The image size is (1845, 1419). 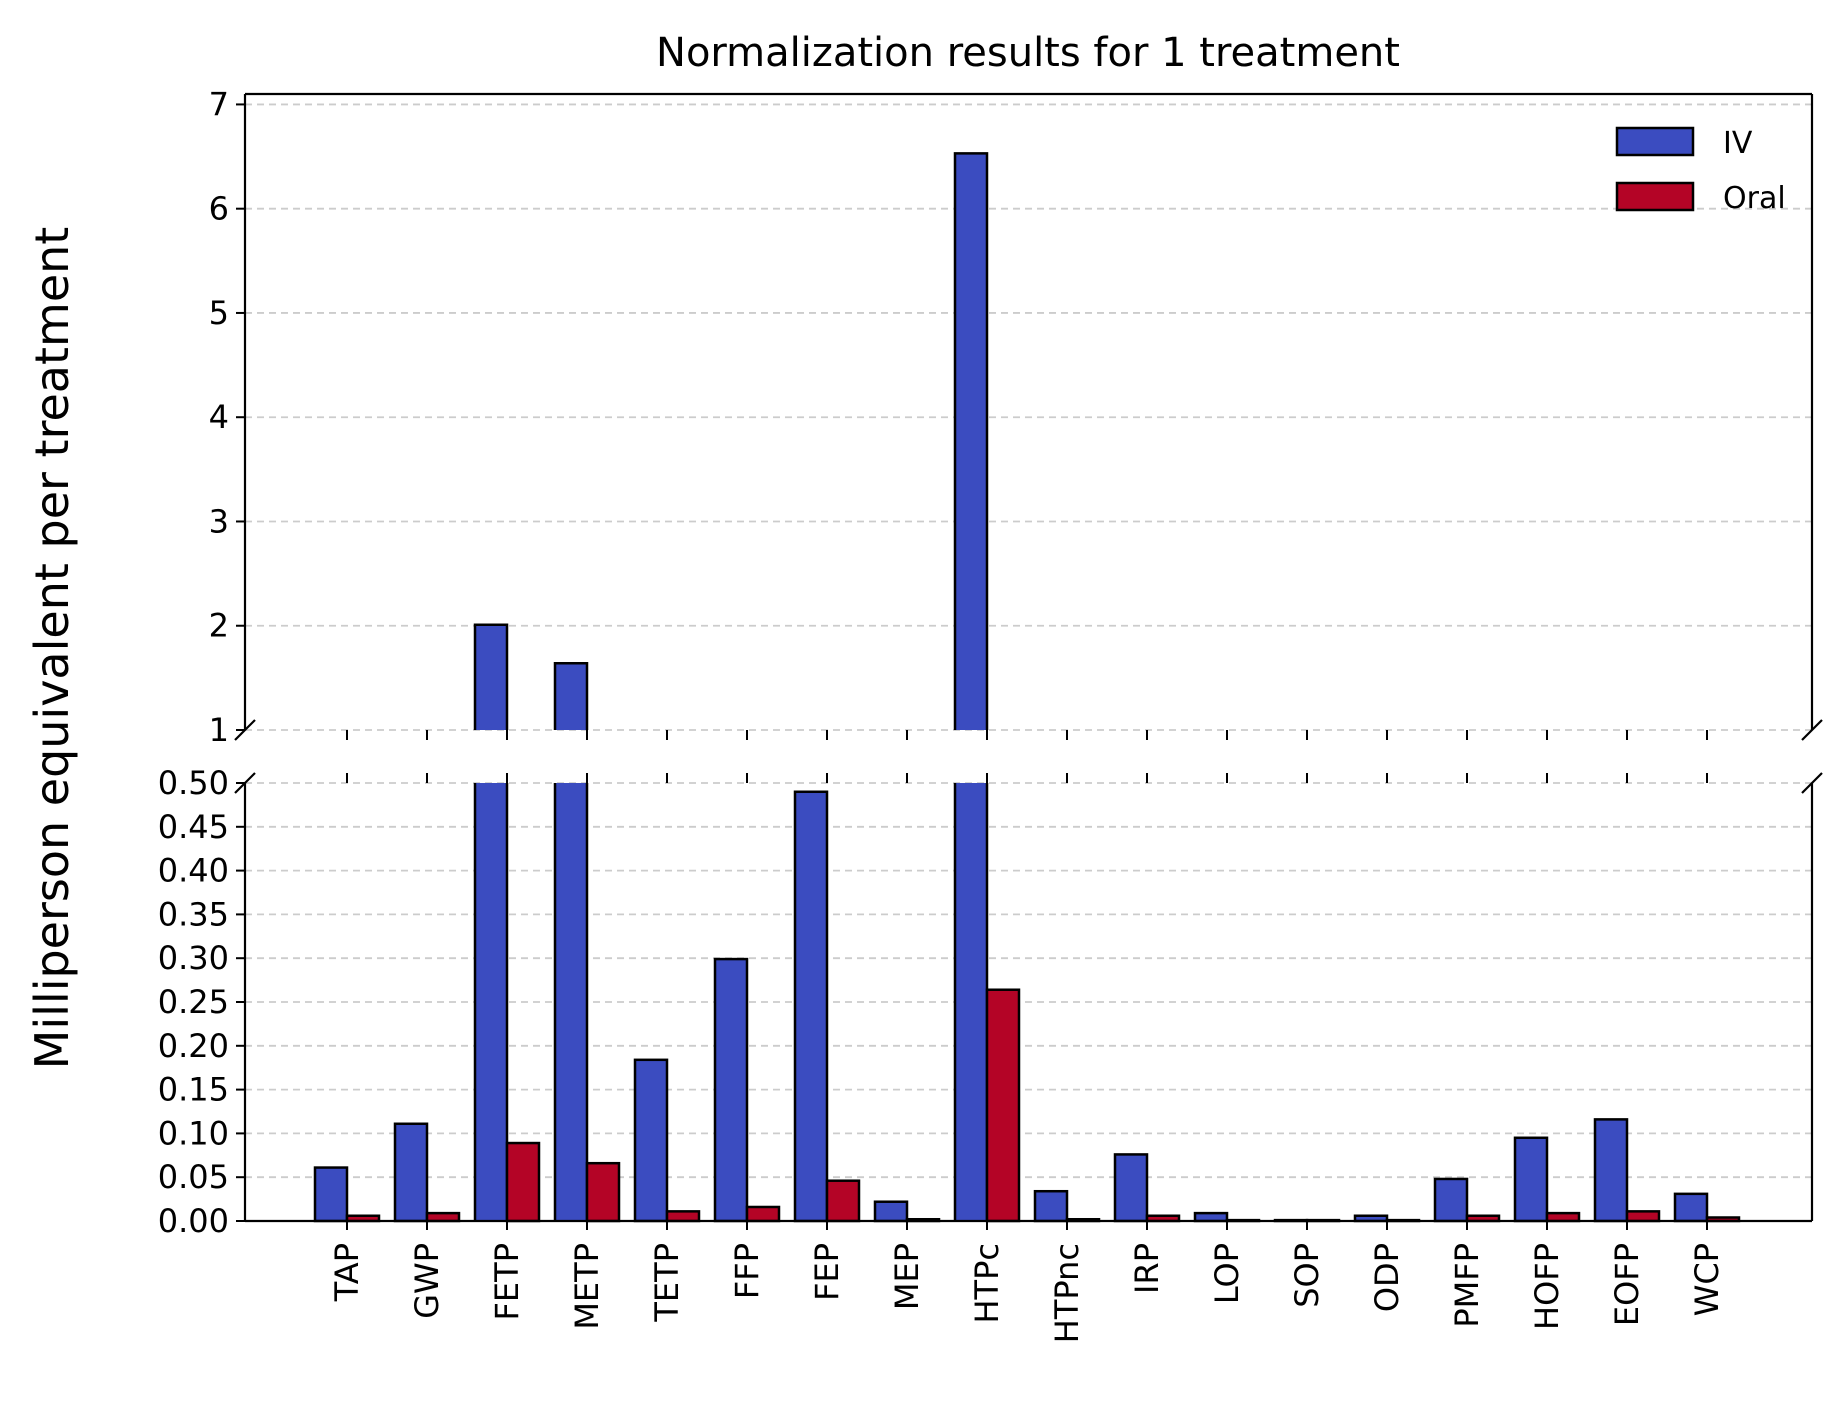 I want to click on lower-y-tick-label: 0.30, so click(x=193, y=958).